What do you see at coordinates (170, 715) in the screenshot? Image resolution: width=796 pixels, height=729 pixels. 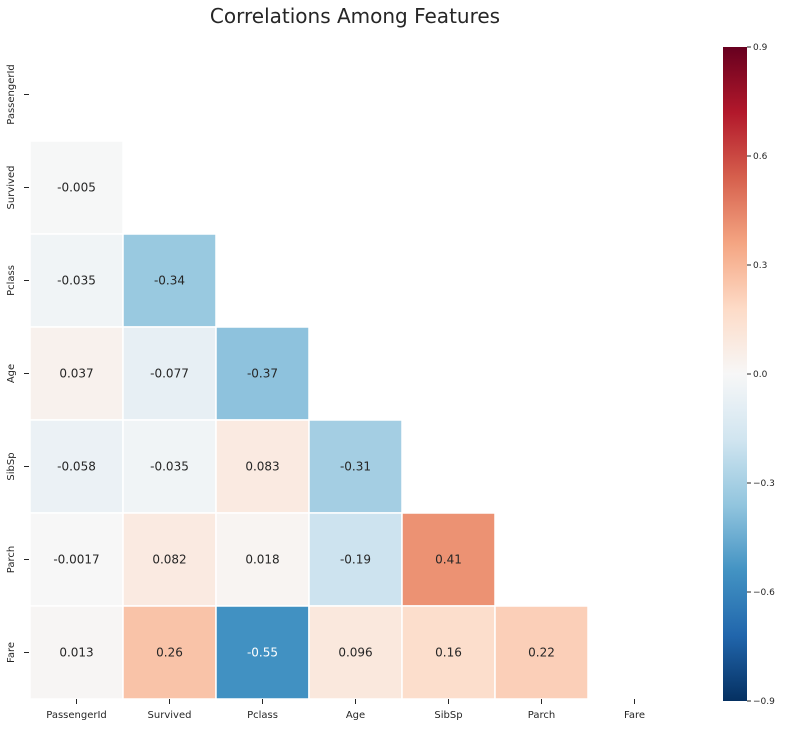 I see `x-tick-label: Survived` at bounding box center [170, 715].